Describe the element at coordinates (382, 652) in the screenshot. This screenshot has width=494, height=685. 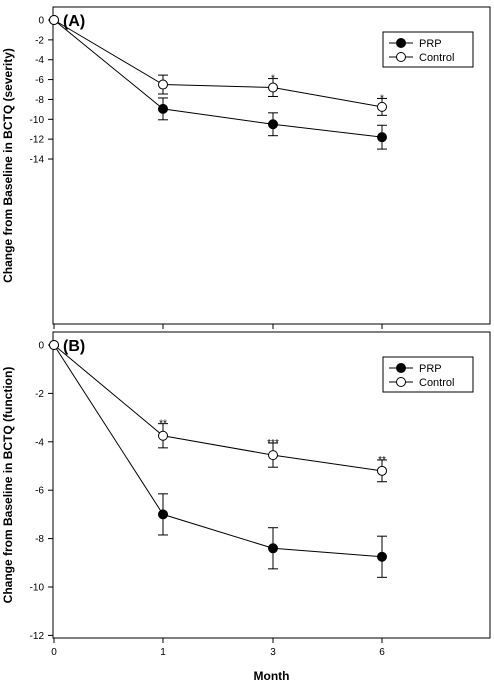
I see `x-tick-label: 6` at that location.